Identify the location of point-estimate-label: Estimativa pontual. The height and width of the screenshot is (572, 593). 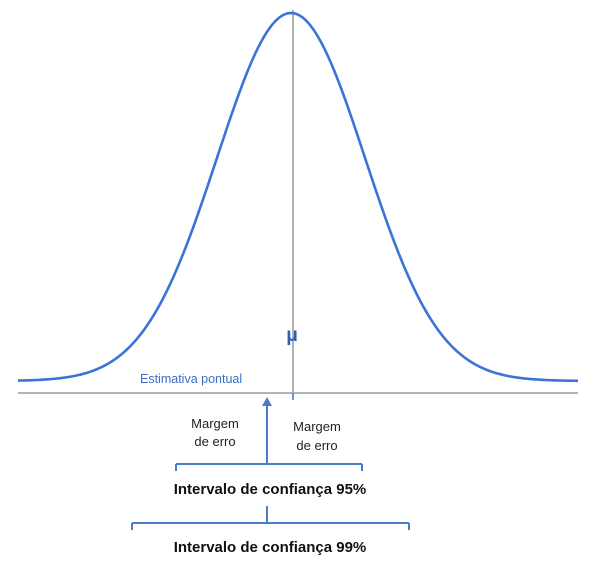
(191, 379).